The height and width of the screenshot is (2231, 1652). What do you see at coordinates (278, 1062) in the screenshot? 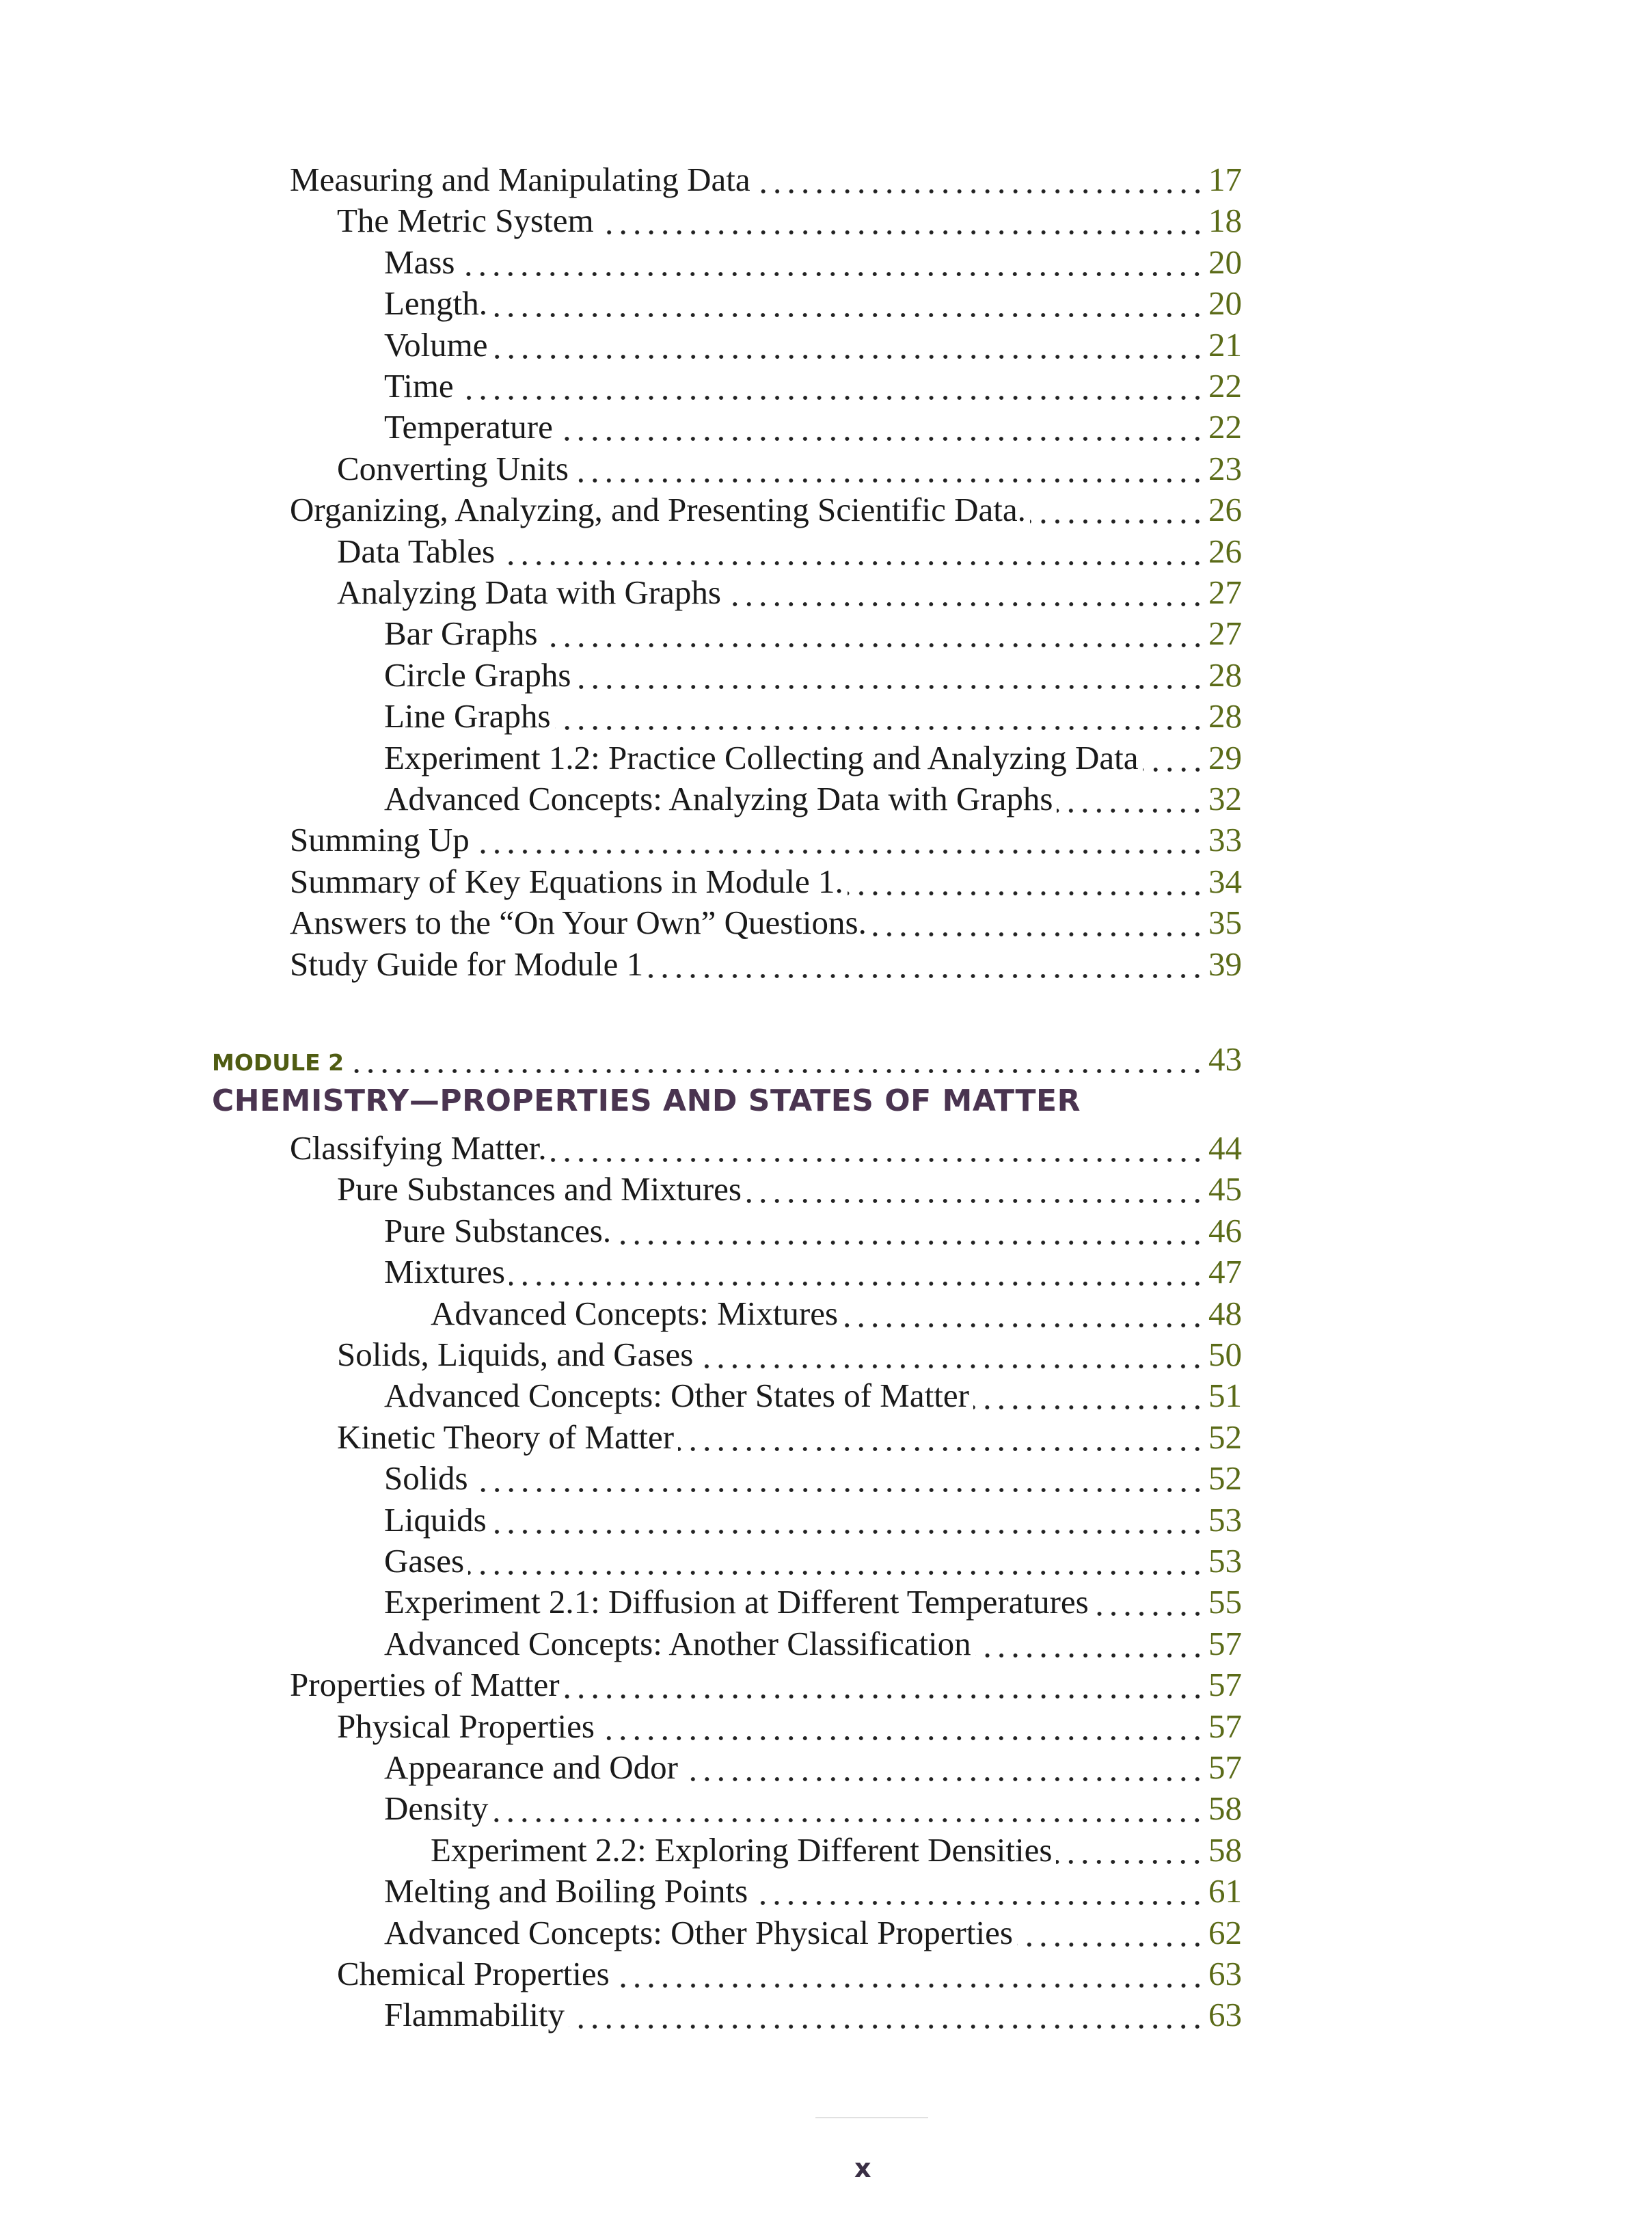
I see `module-label: MODULE 2` at bounding box center [278, 1062].